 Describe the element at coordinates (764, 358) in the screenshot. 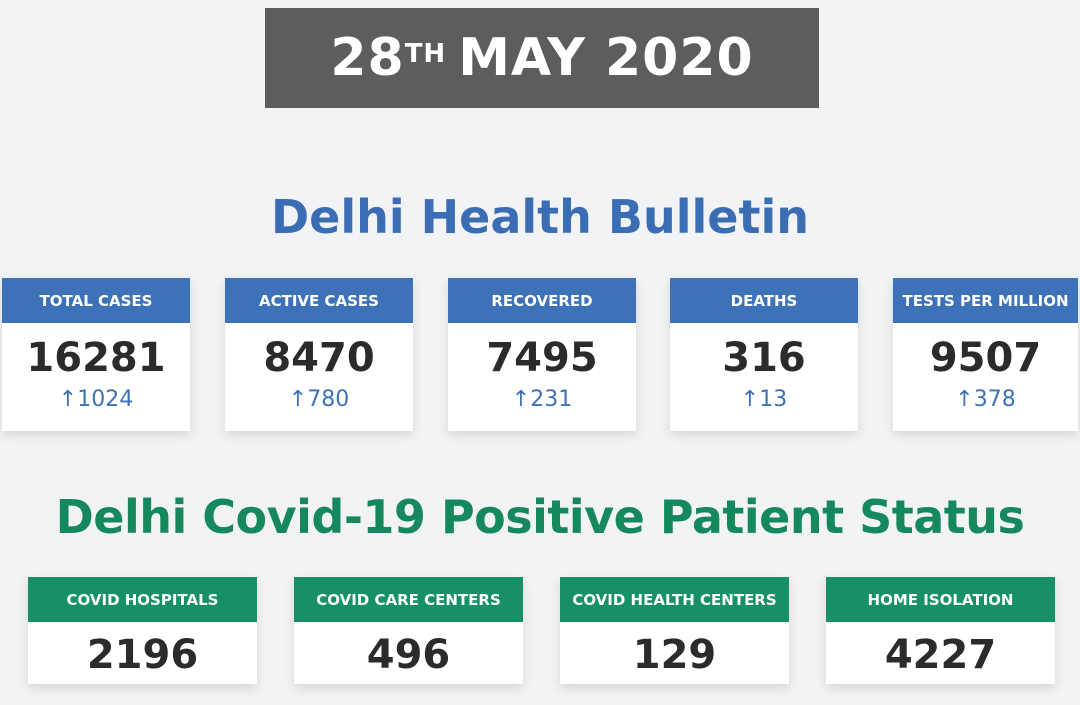

I see `card-value: 316` at that location.